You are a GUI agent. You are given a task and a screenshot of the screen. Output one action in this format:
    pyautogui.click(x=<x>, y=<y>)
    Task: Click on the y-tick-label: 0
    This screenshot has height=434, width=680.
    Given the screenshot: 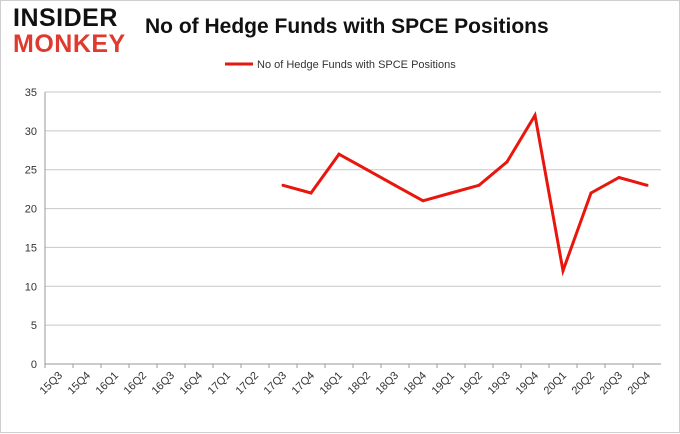 What is the action you would take?
    pyautogui.click(x=34, y=365)
    